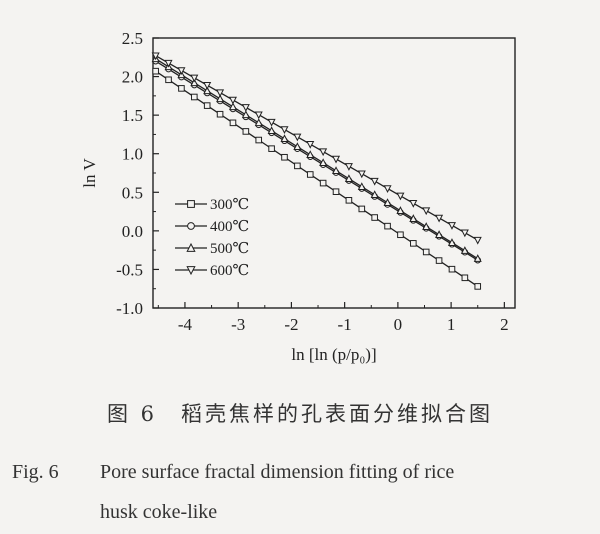  I want to click on caption-chinese: 图 6 稻壳焦样的孔表面分维拟合图, so click(300, 414).